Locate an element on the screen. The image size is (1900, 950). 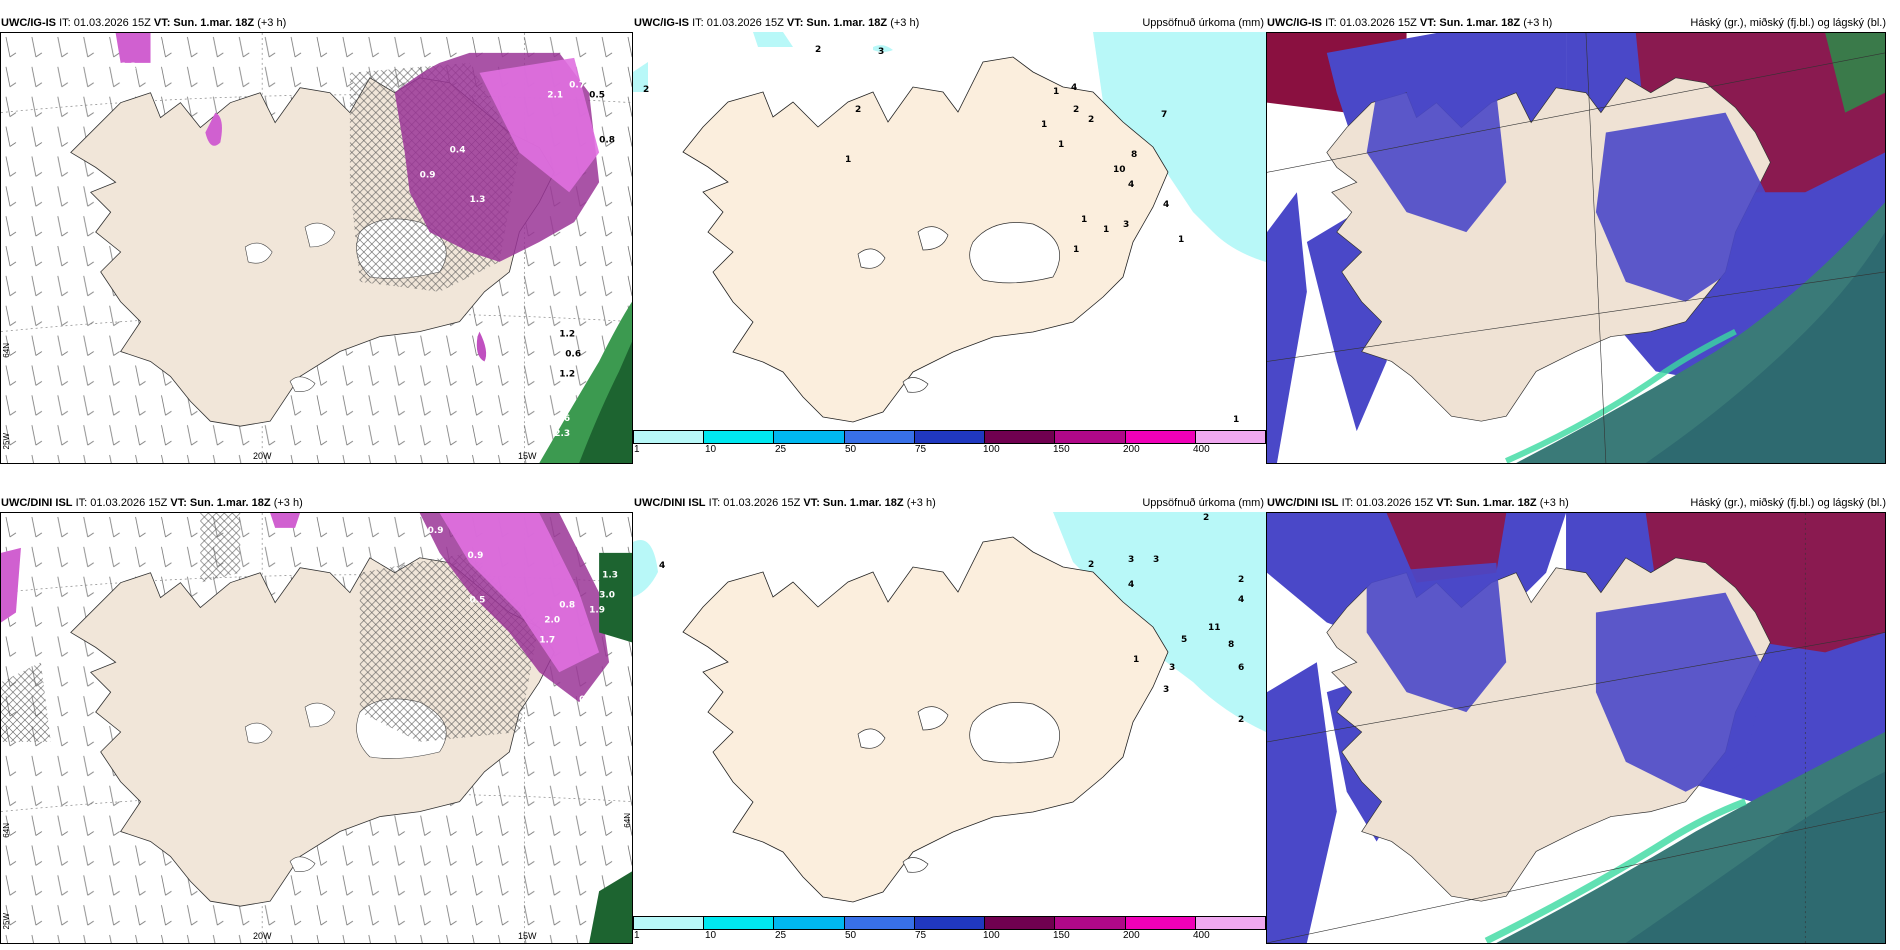
svg-text: 2.1 is located at coordinates (555, 96).